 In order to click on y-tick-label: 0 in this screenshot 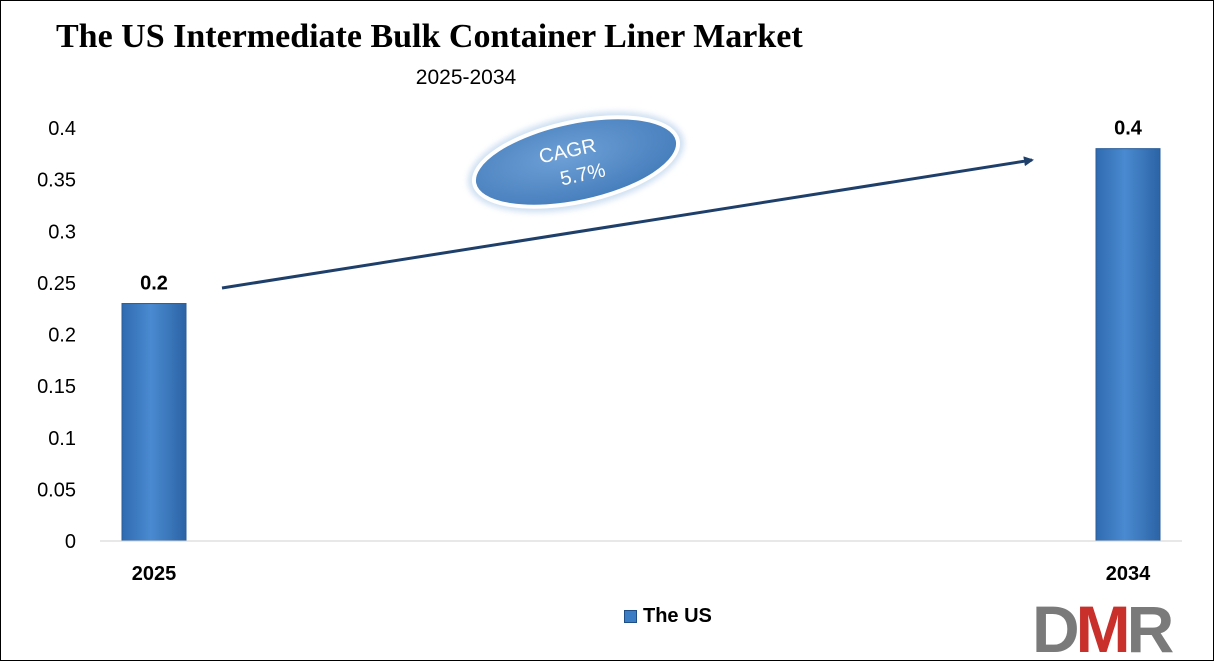, I will do `click(70, 542)`.